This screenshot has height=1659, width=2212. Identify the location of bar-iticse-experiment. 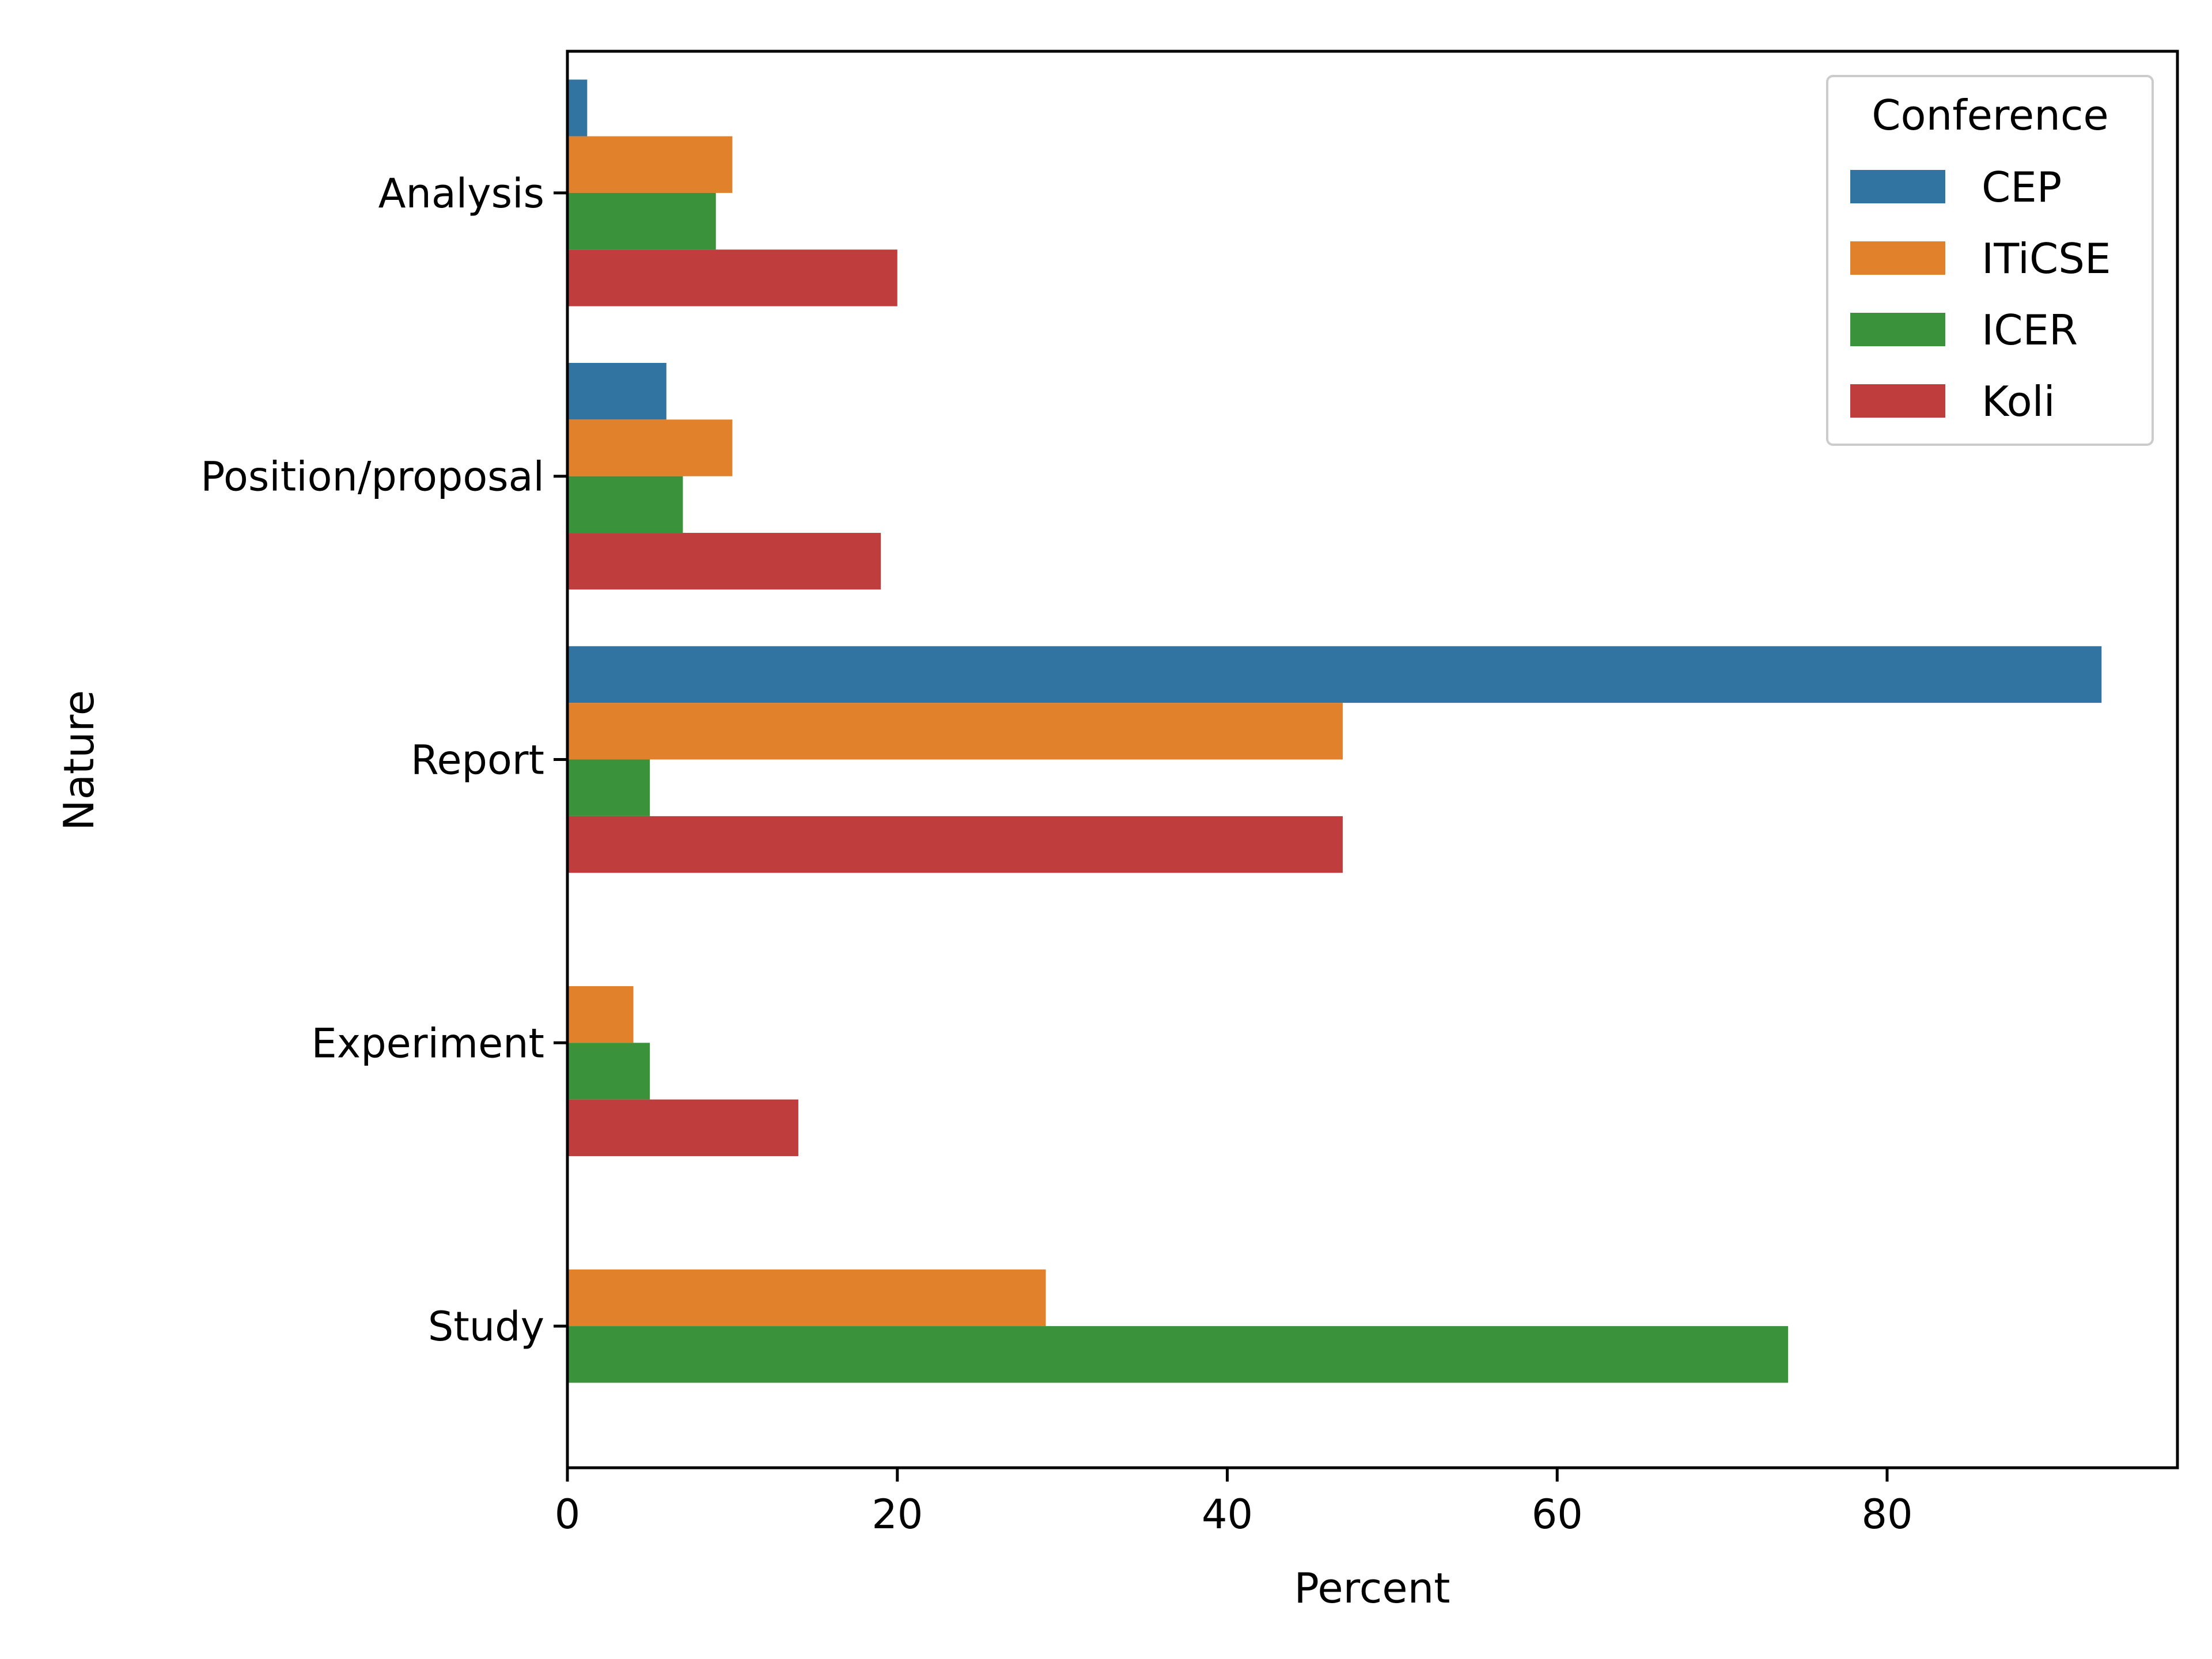
(600, 1014).